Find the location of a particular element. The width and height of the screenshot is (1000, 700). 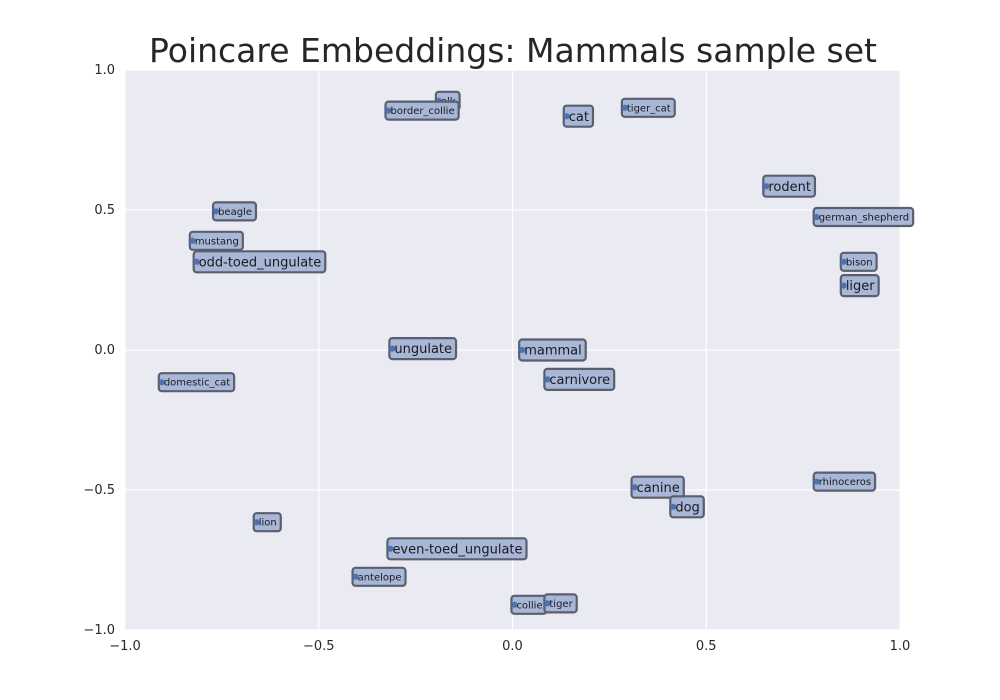

data-label: bison is located at coordinates (858, 261).